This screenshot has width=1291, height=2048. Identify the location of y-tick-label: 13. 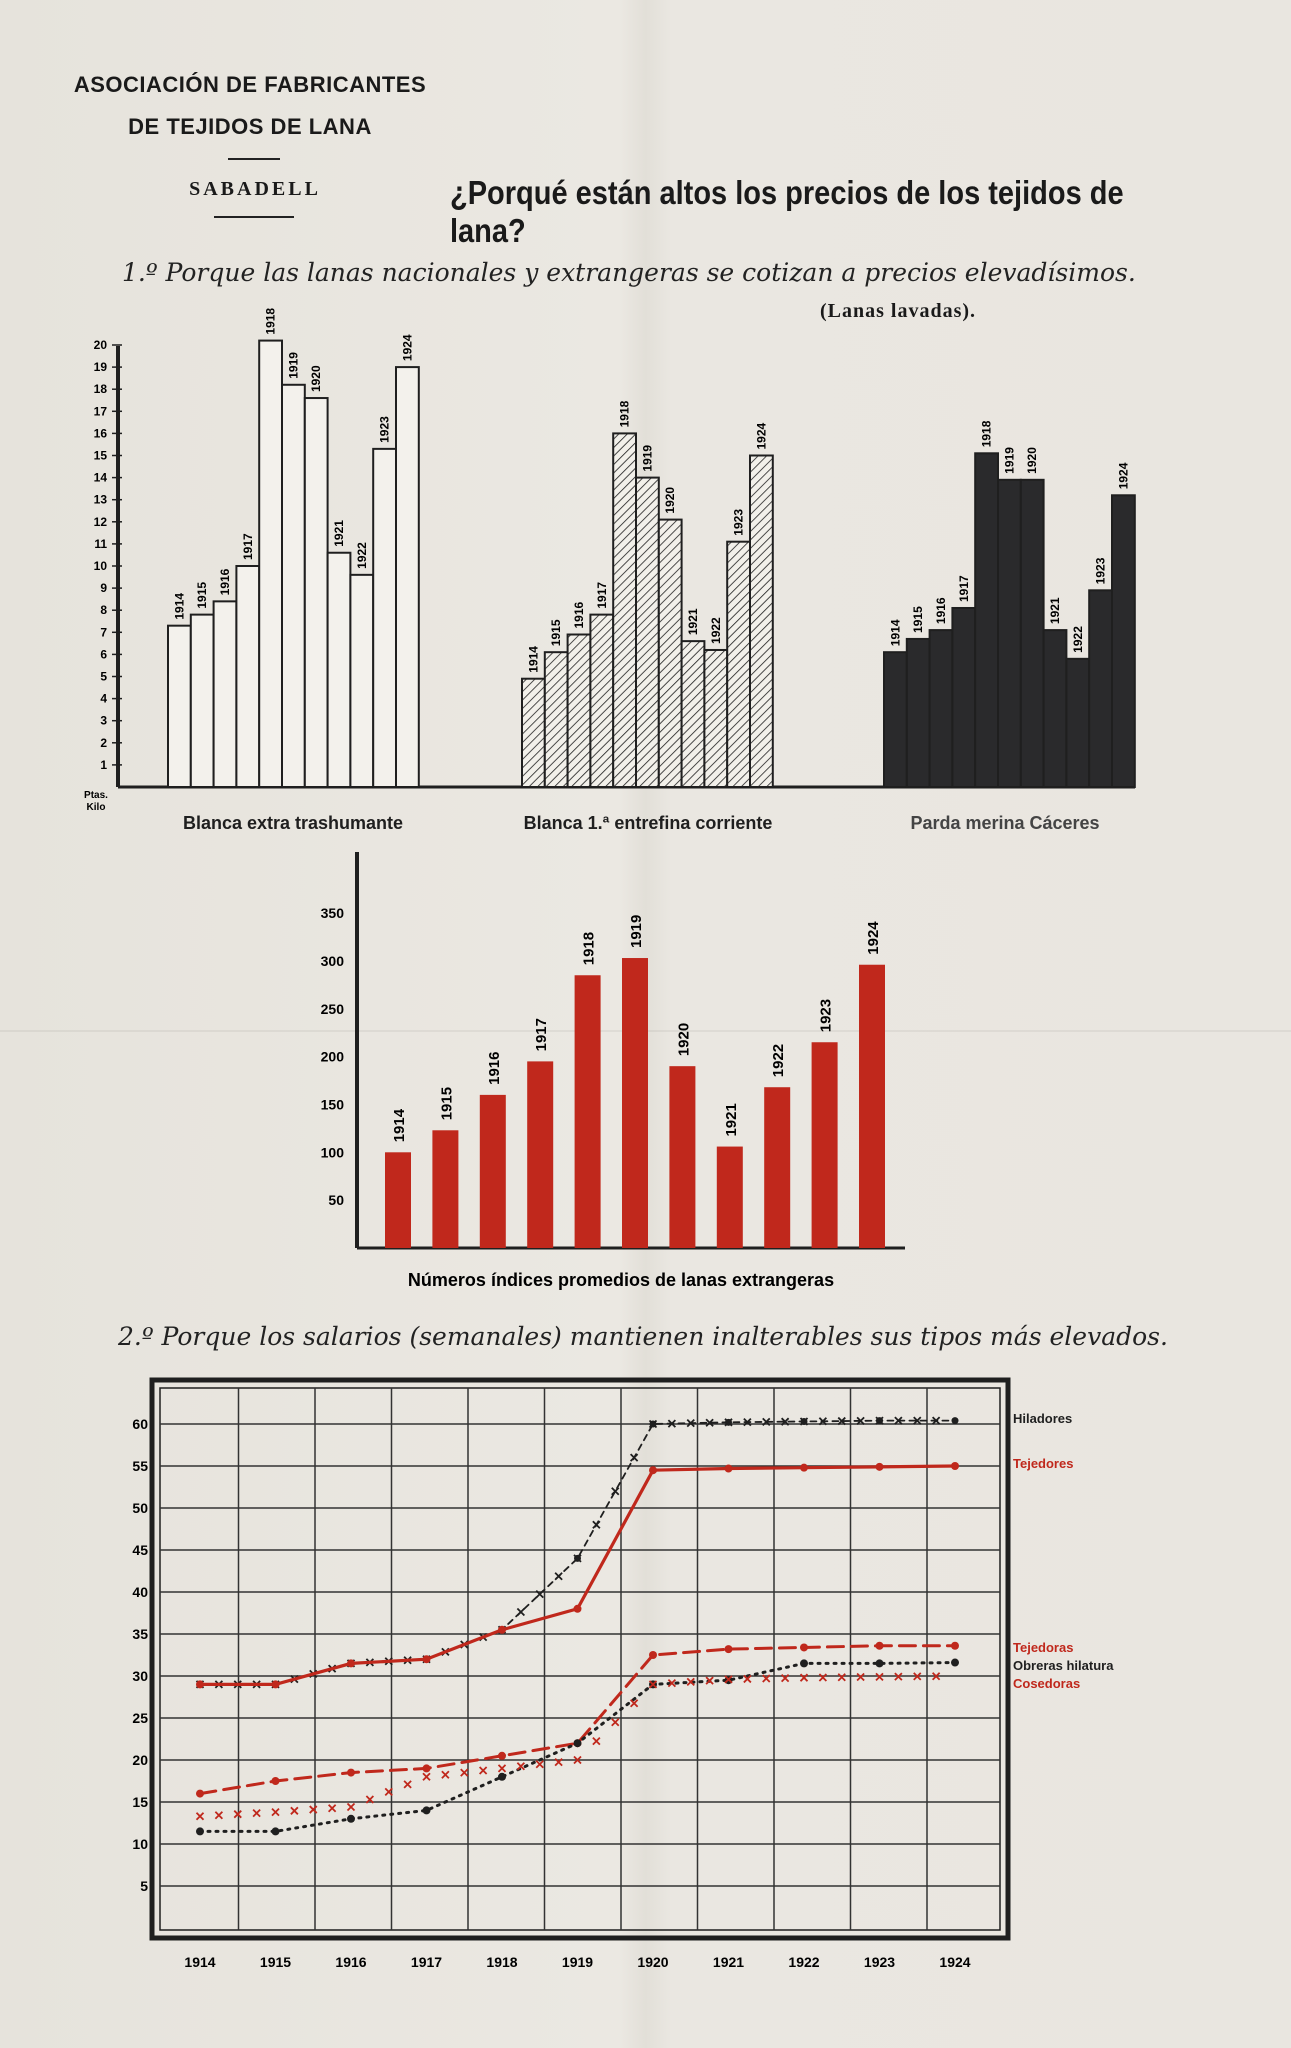
(101, 500).